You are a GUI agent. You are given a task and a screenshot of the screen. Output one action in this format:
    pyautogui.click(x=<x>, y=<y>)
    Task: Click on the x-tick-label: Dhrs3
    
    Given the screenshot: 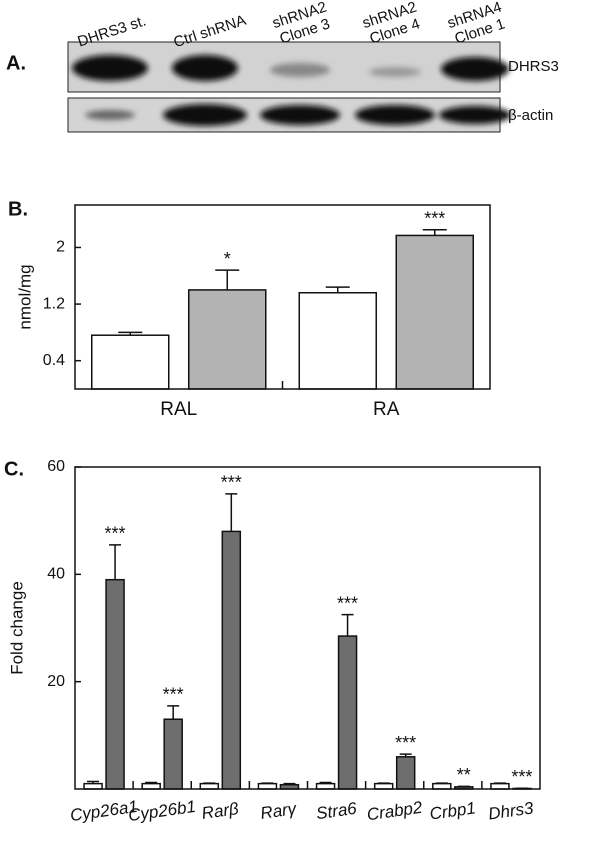 What is the action you would take?
    pyautogui.click(x=511, y=810)
    